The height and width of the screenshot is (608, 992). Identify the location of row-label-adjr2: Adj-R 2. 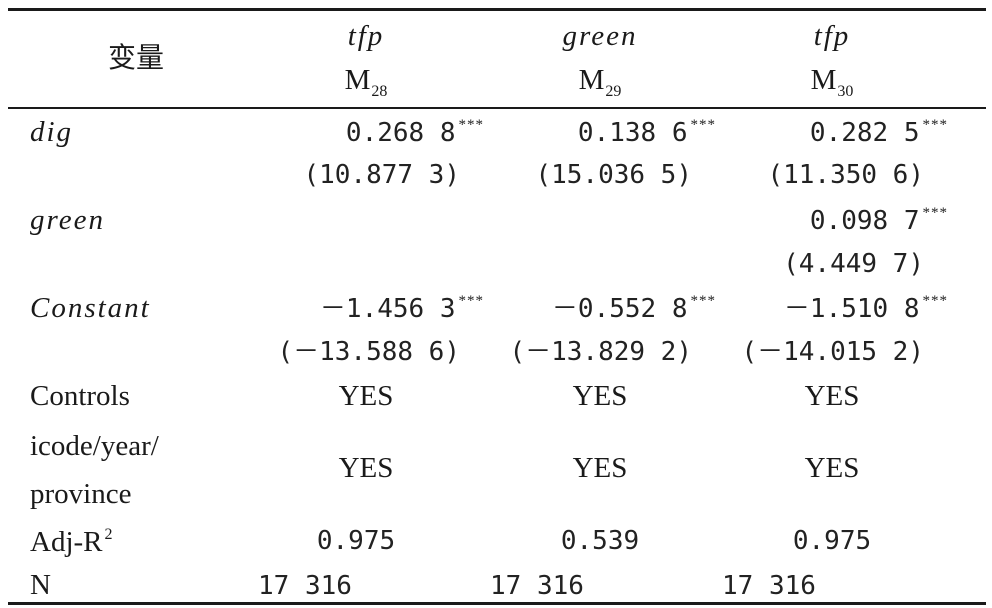
(71, 542).